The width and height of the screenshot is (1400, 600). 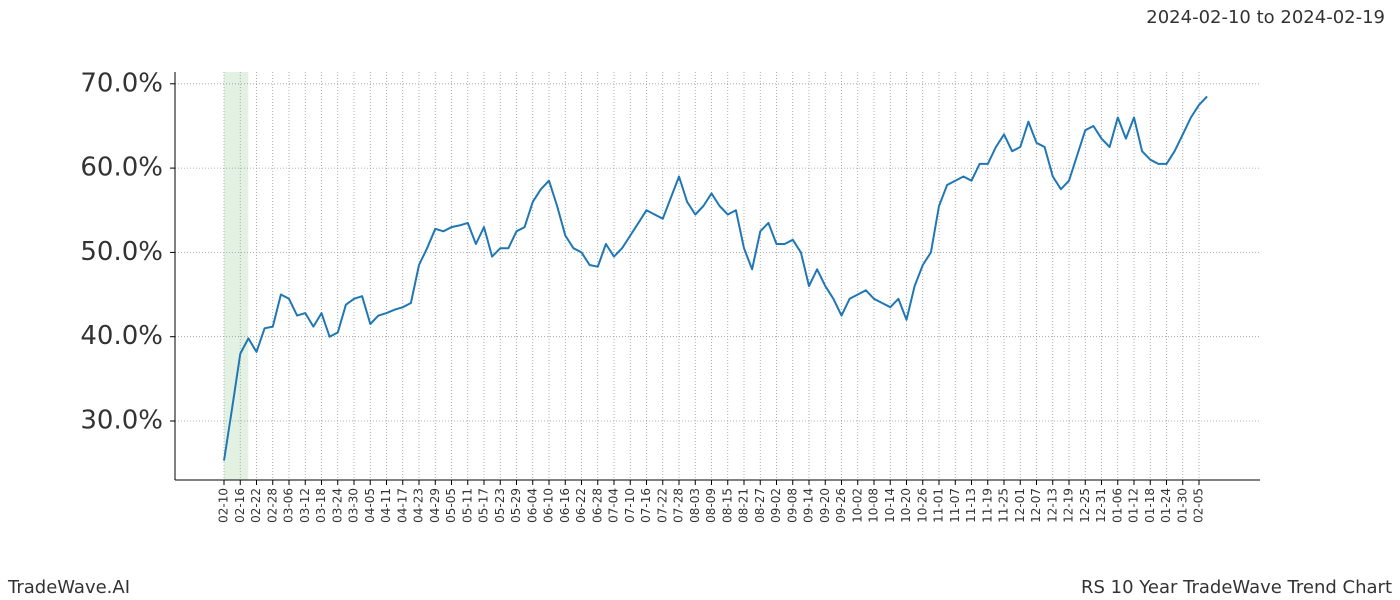 I want to click on x-tick-label: 11-19, so click(x=987, y=505).